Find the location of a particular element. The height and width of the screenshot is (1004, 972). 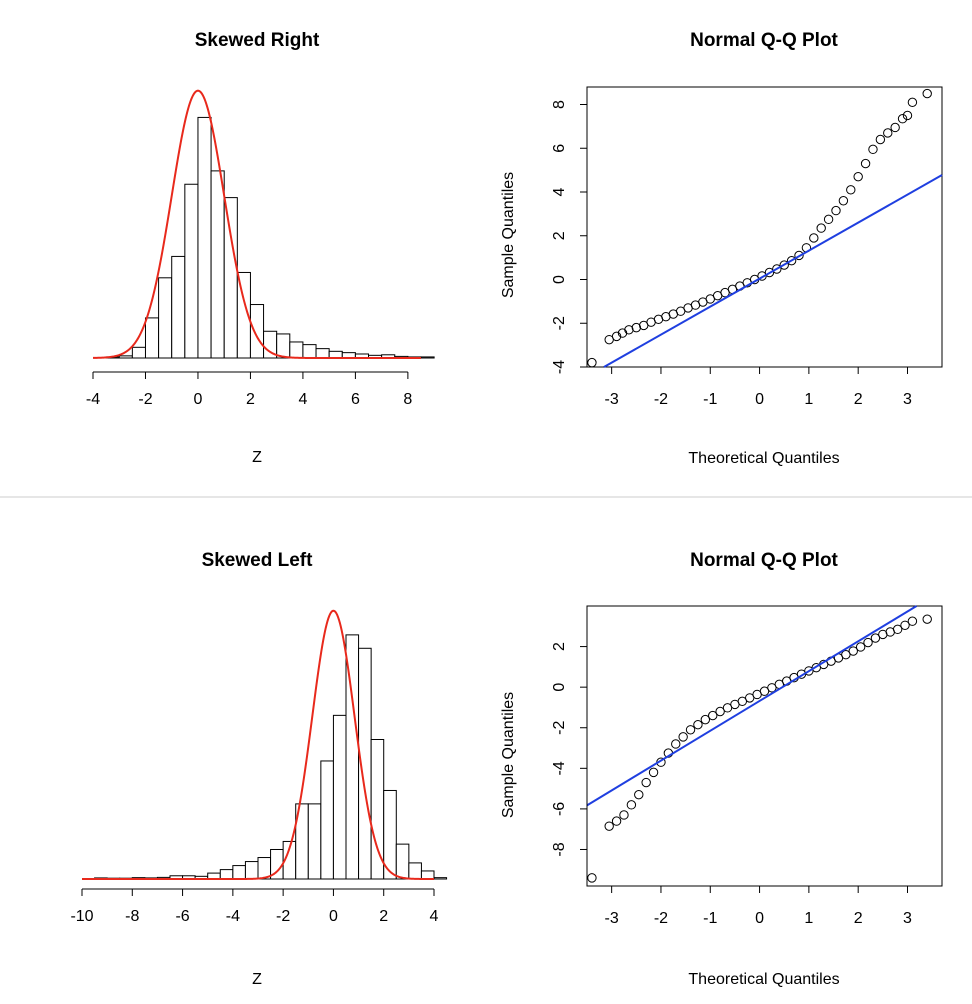

qq-left-y-tick-label: -4 is located at coordinates (559, 768).